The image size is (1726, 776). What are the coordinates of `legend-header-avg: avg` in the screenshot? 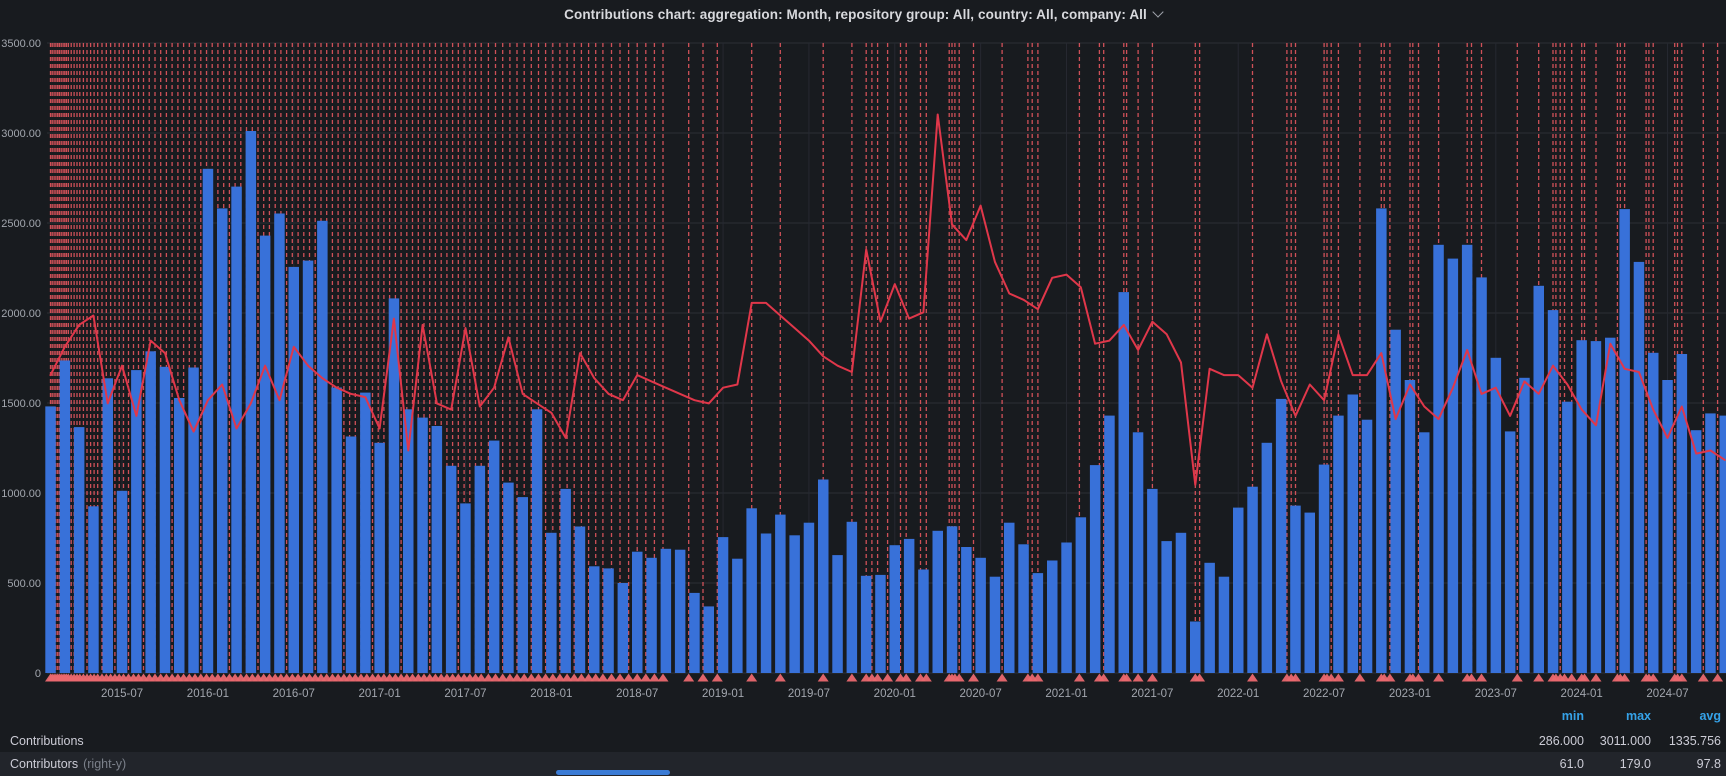 It's located at (1710, 716).